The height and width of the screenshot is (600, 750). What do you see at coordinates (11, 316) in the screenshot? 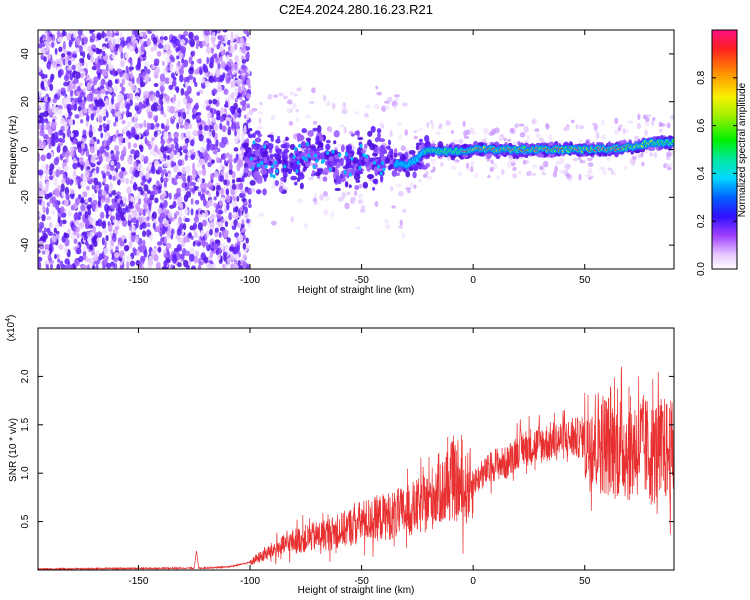
I see `multiplier-close: )` at bounding box center [11, 316].